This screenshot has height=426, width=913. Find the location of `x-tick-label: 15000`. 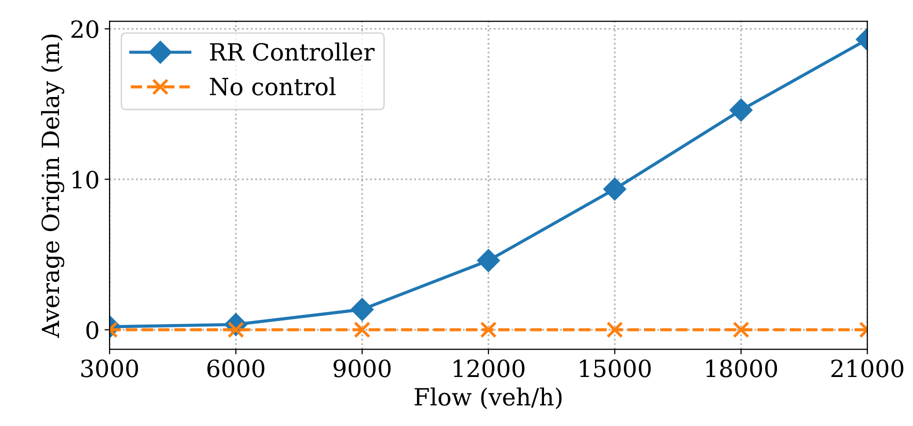

x-tick-label: 15000 is located at coordinates (615, 368).